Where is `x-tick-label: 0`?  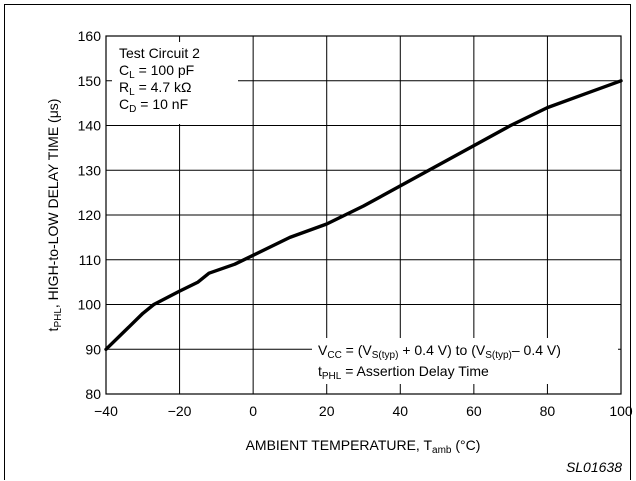
x-tick-label: 0 is located at coordinates (253, 411).